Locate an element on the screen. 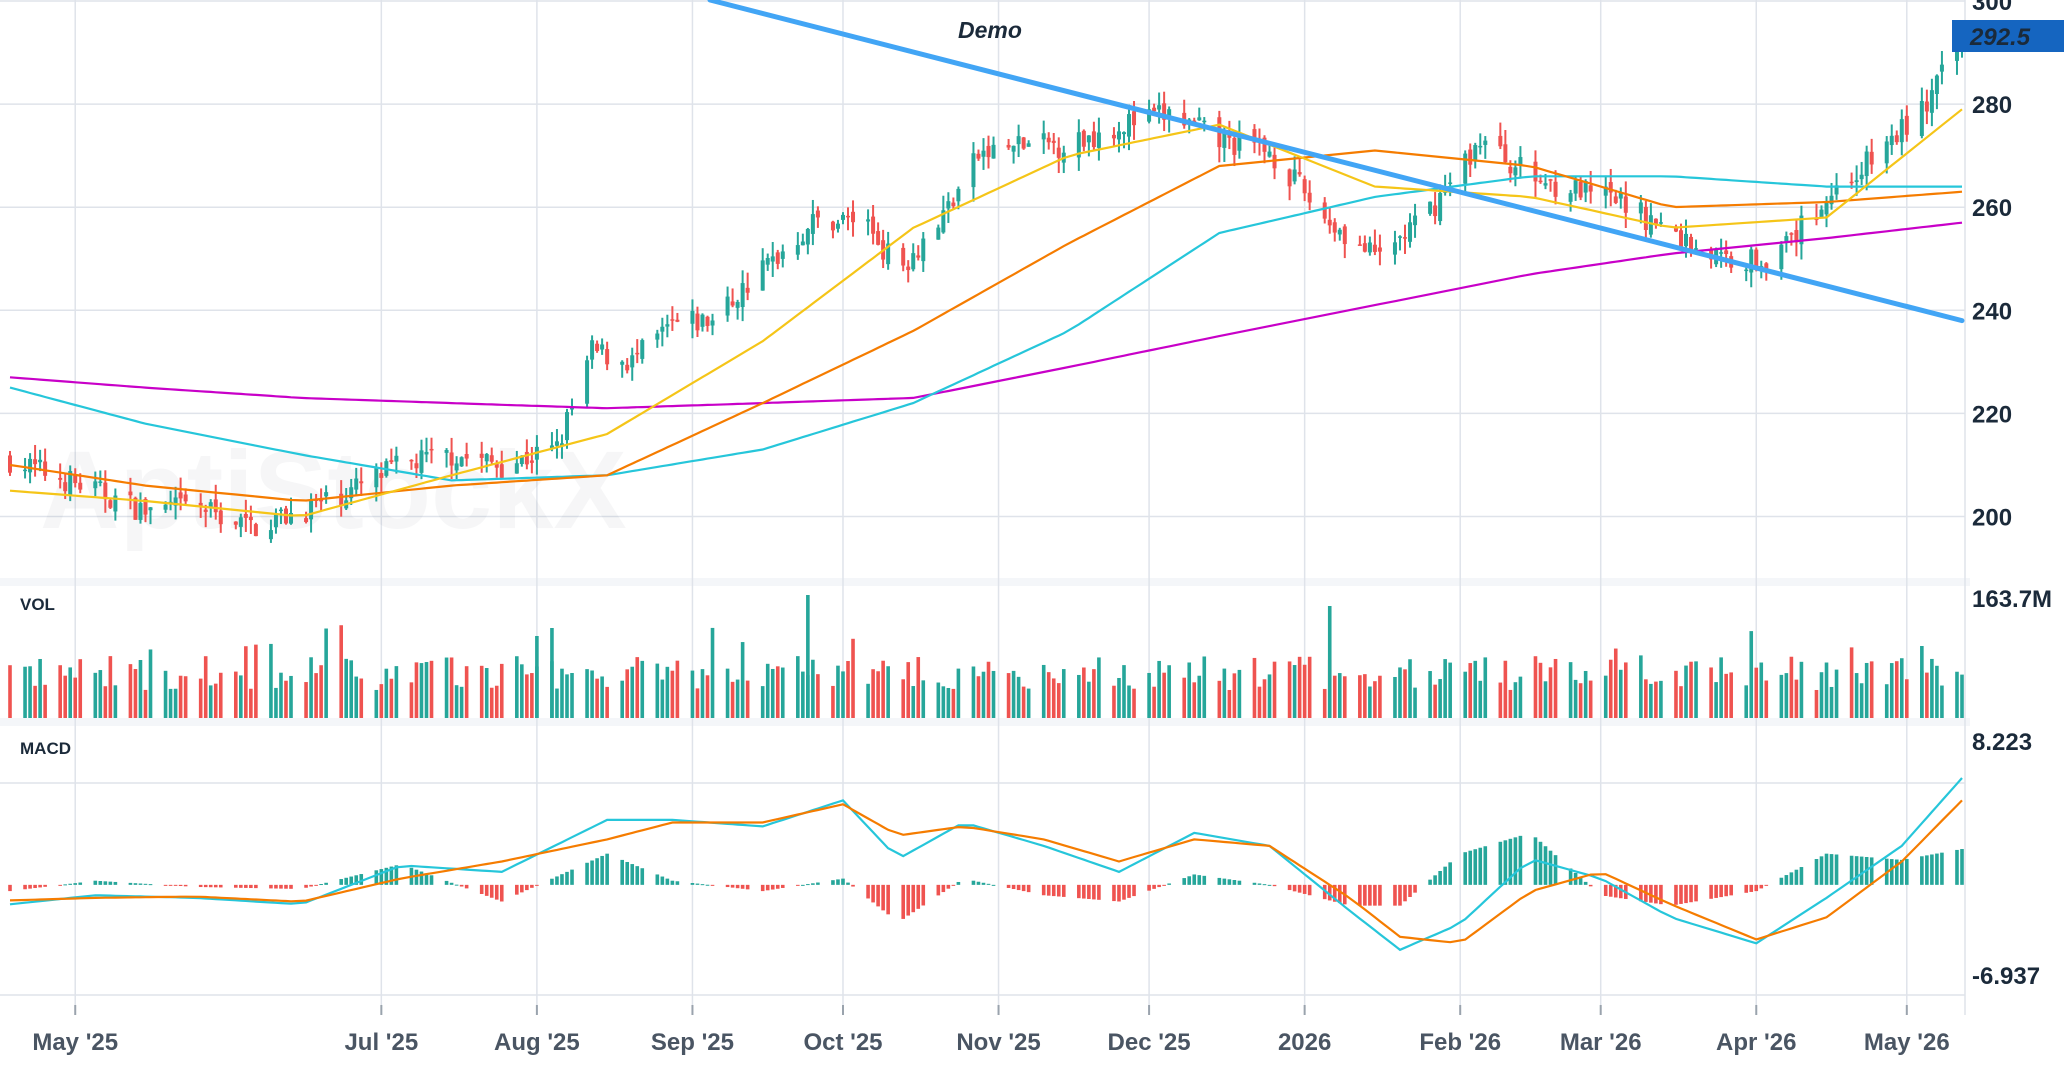  date-tick-label: May '25 is located at coordinates (75, 1042).